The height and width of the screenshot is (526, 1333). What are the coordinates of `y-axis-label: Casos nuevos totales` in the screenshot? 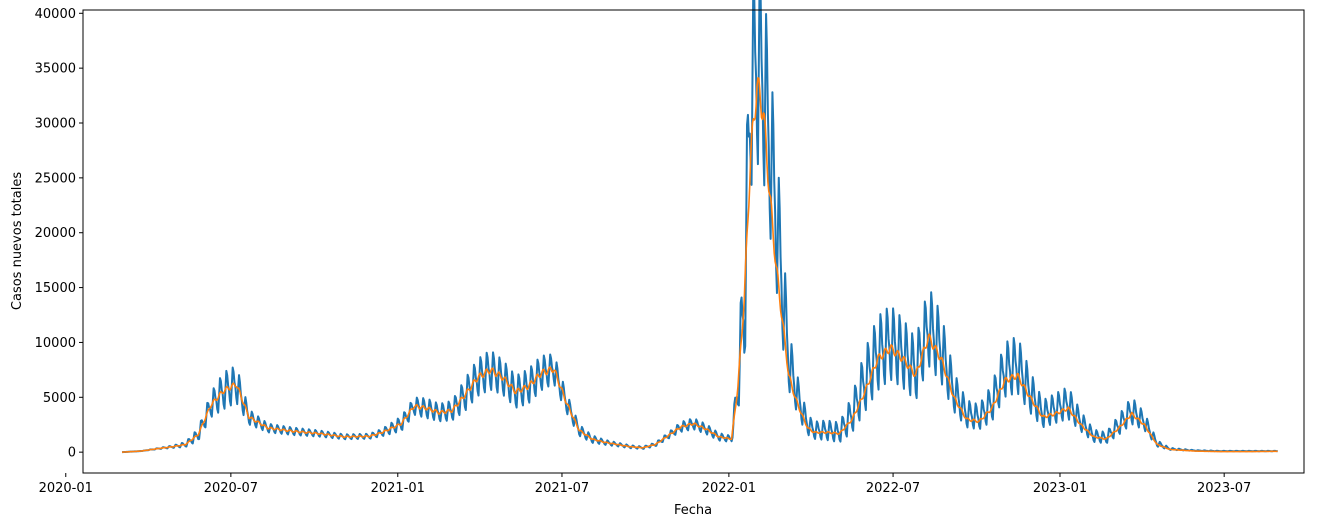 It's located at (17, 241).